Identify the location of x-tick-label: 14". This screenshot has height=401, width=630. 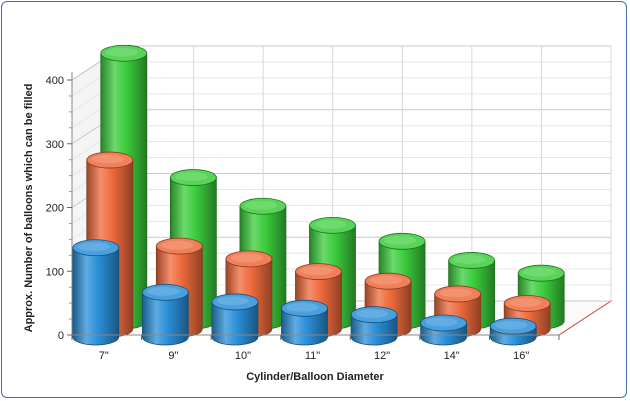
(452, 356).